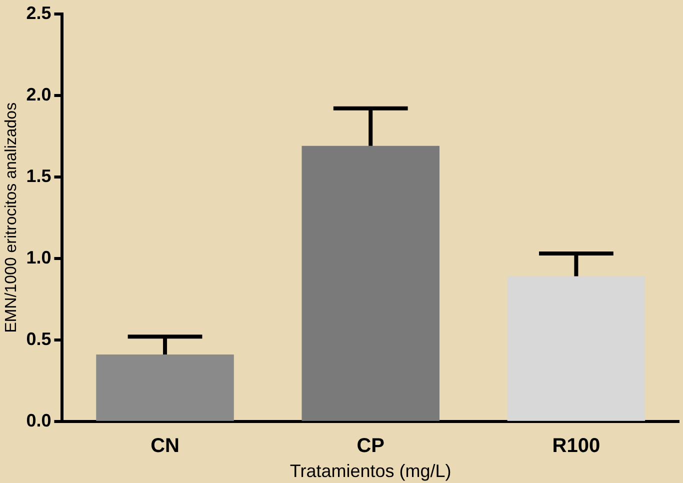 Image resolution: width=683 pixels, height=483 pixels. I want to click on x-axis-title: Tratamientos (mg/L), so click(371, 471).